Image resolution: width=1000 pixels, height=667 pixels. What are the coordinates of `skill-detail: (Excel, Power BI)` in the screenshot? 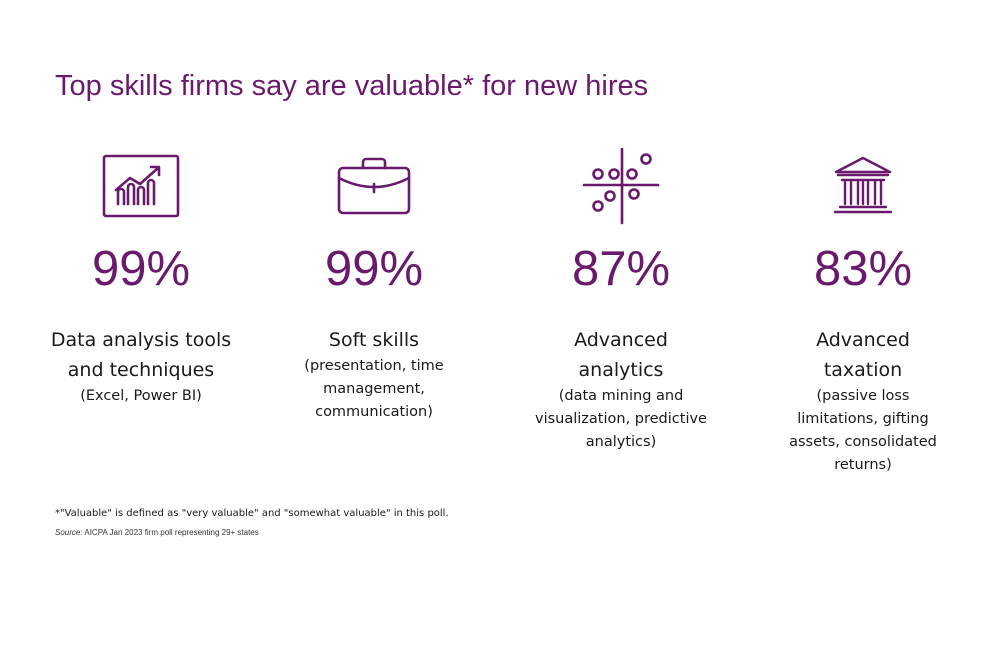 It's located at (141, 396).